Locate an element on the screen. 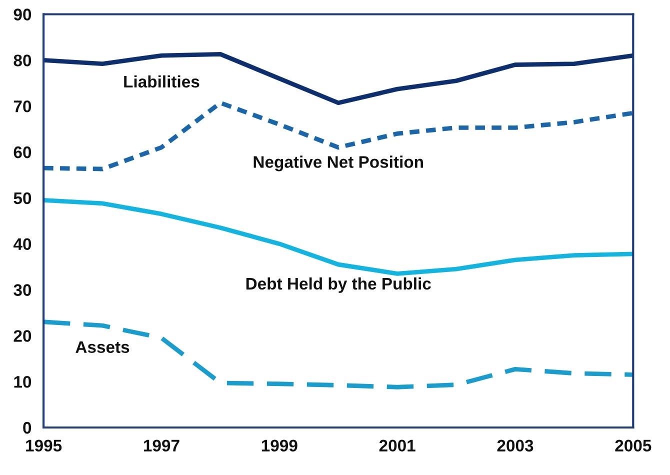  y-tick-label: 0 is located at coordinates (27, 428).